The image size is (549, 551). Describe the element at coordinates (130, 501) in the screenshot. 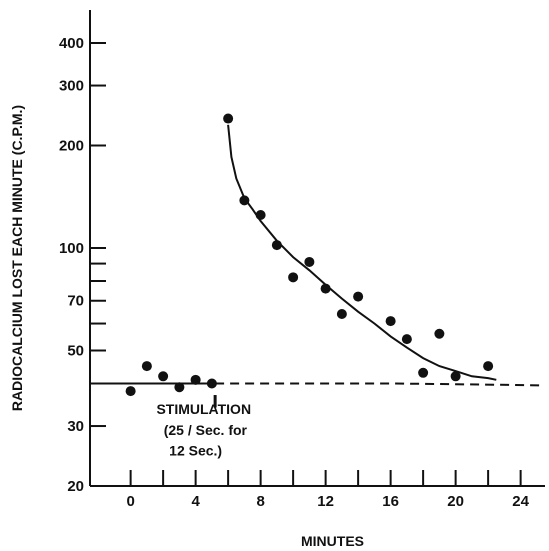

I see `x-tick-label: 0` at that location.